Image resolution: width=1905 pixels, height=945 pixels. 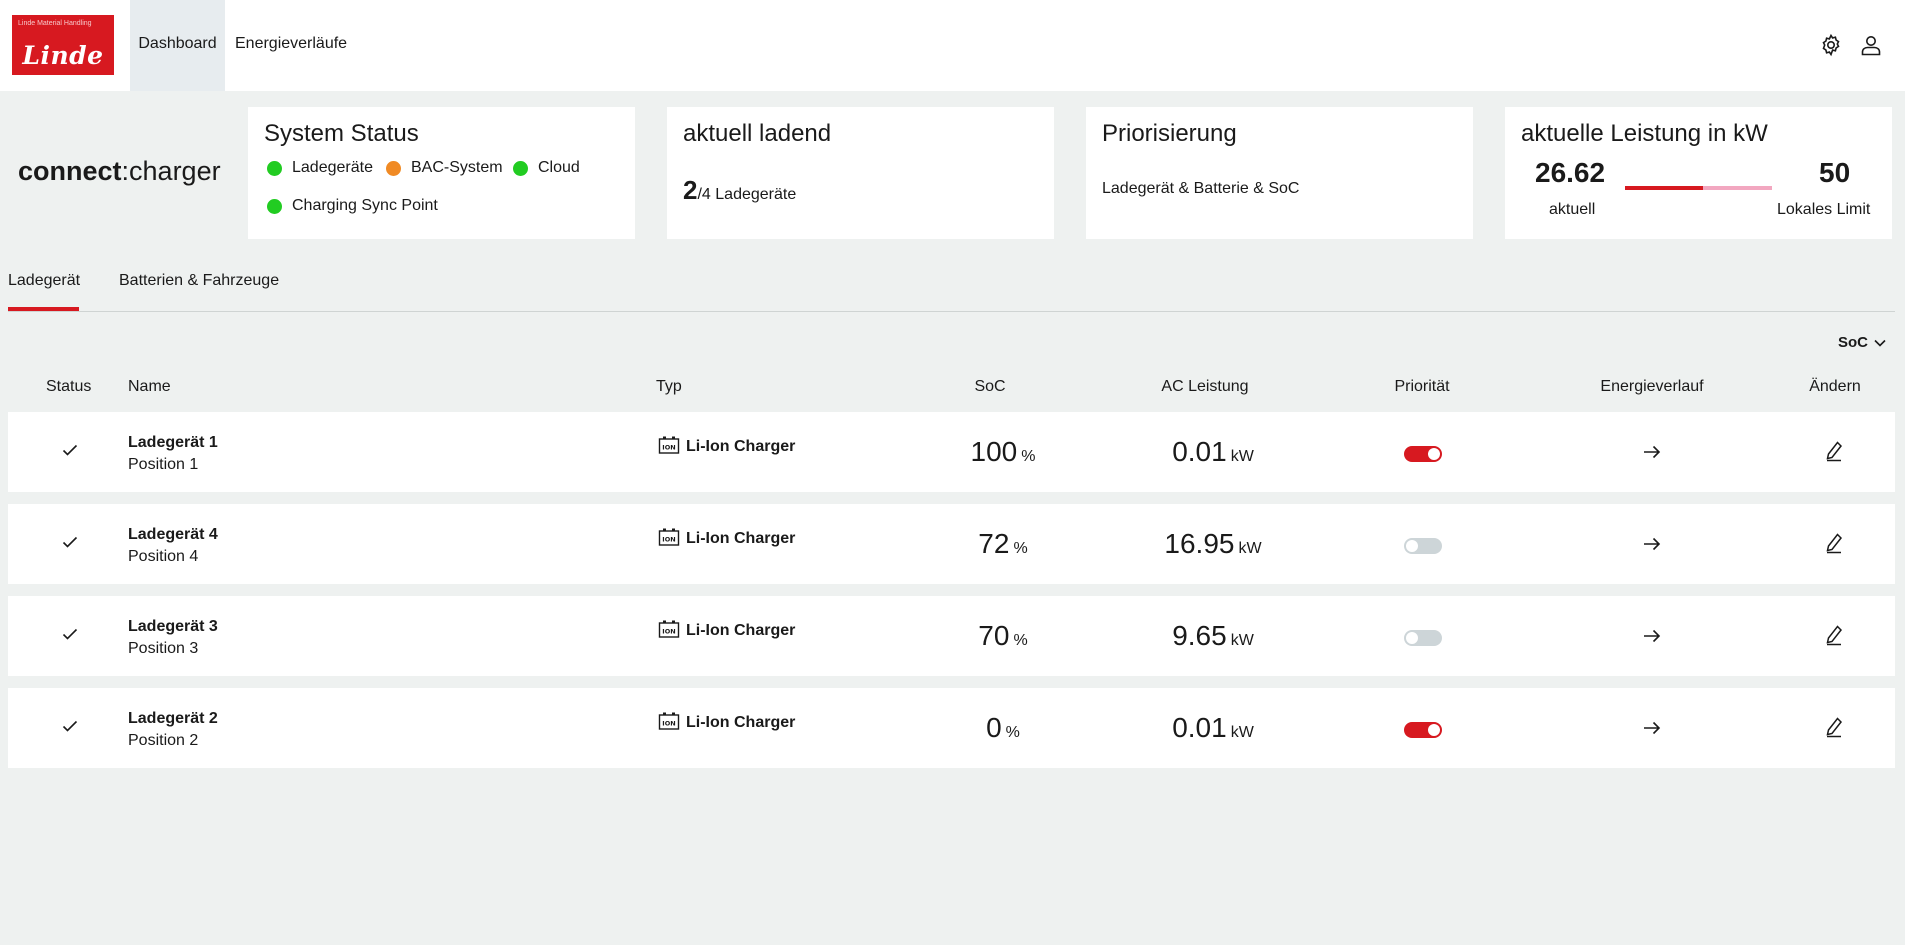 What do you see at coordinates (1003, 543) in the screenshot?
I see `soc-value: 72%` at bounding box center [1003, 543].